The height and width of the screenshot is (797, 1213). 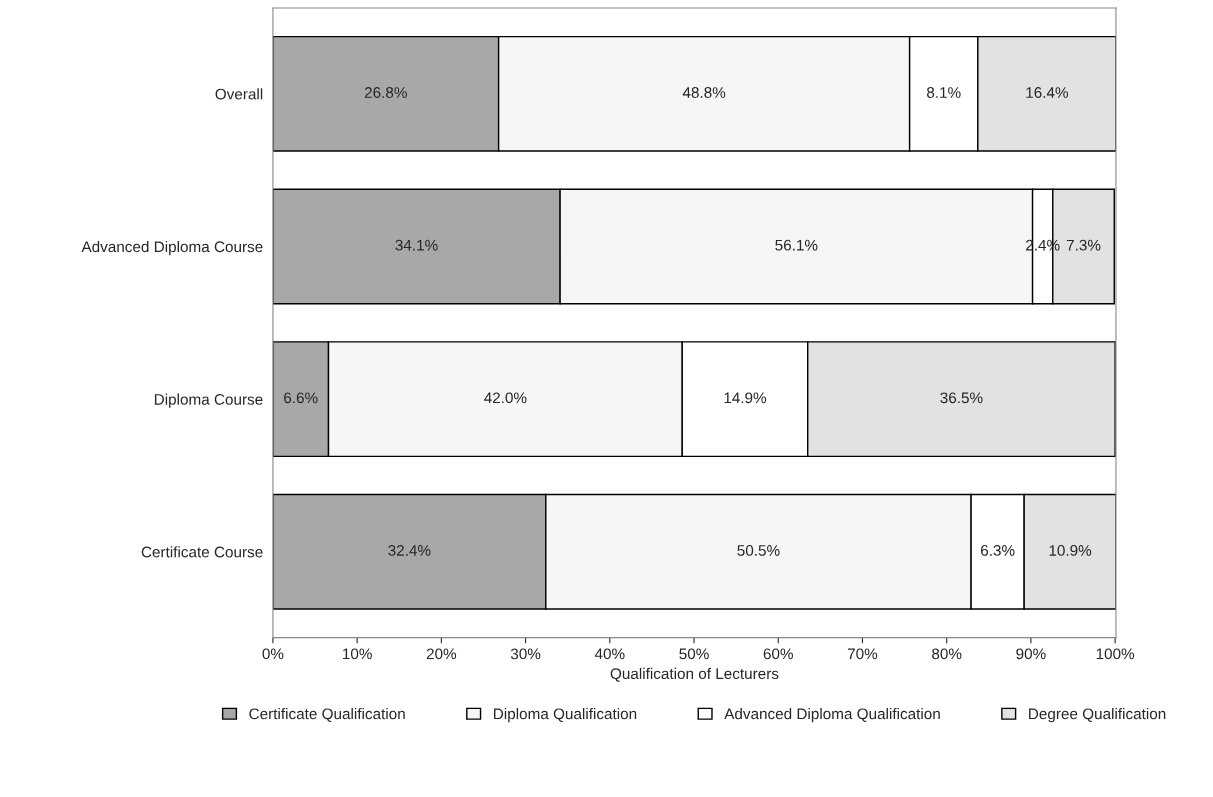 What do you see at coordinates (694, 674) in the screenshot?
I see `x-axis-title: Qualification of Lecturers` at bounding box center [694, 674].